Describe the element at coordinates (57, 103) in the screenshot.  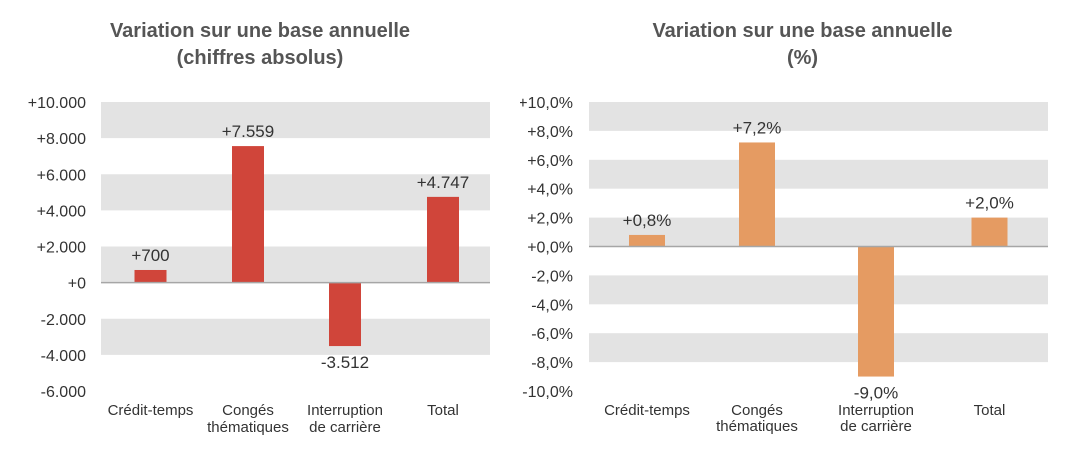
I see `y-tick-label: +10.000` at that location.